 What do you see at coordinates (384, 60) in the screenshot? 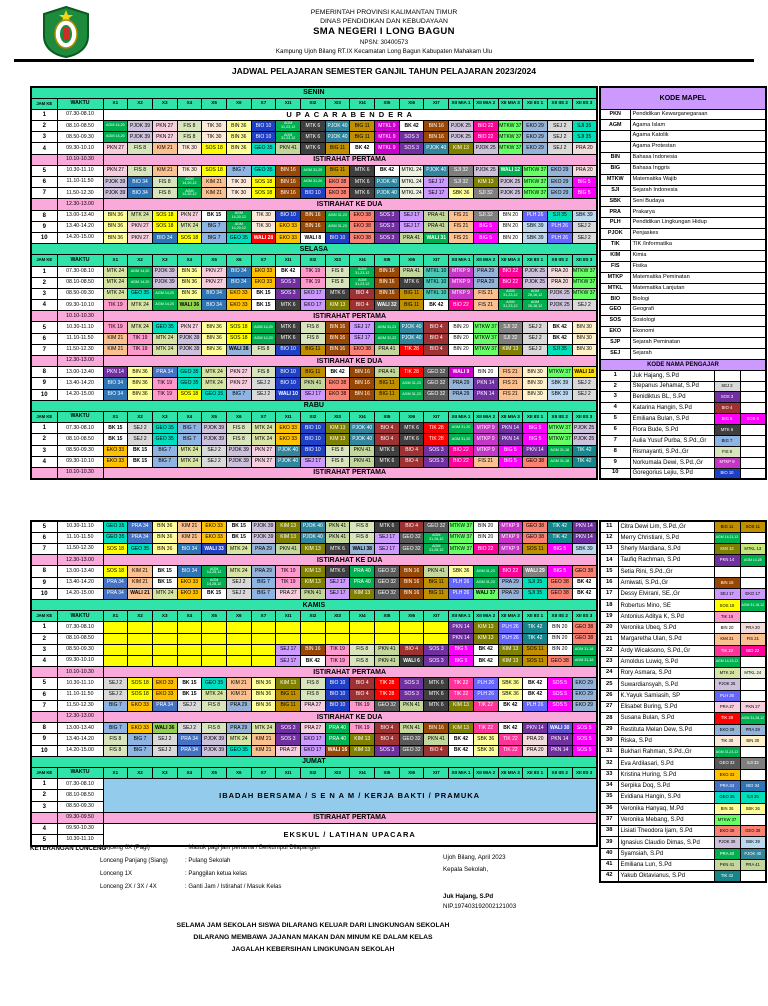
I see `header-rule` at bounding box center [384, 60].